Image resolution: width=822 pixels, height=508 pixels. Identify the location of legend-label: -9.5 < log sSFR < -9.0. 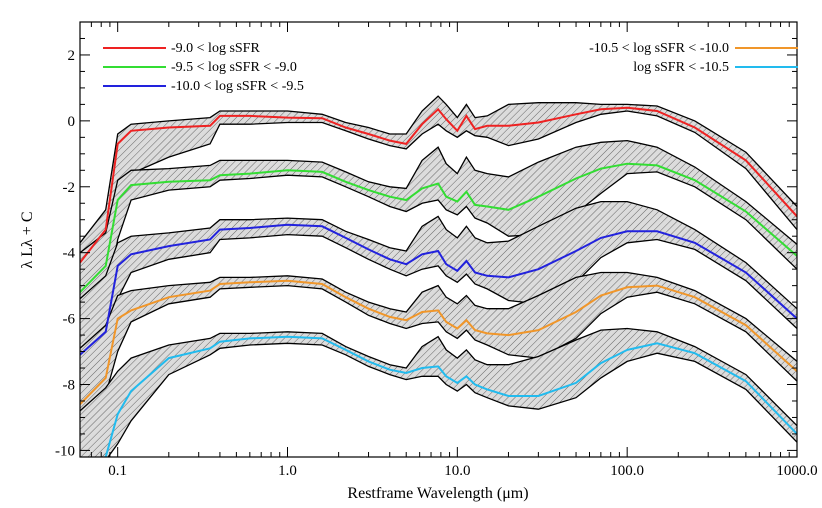
(234, 67).